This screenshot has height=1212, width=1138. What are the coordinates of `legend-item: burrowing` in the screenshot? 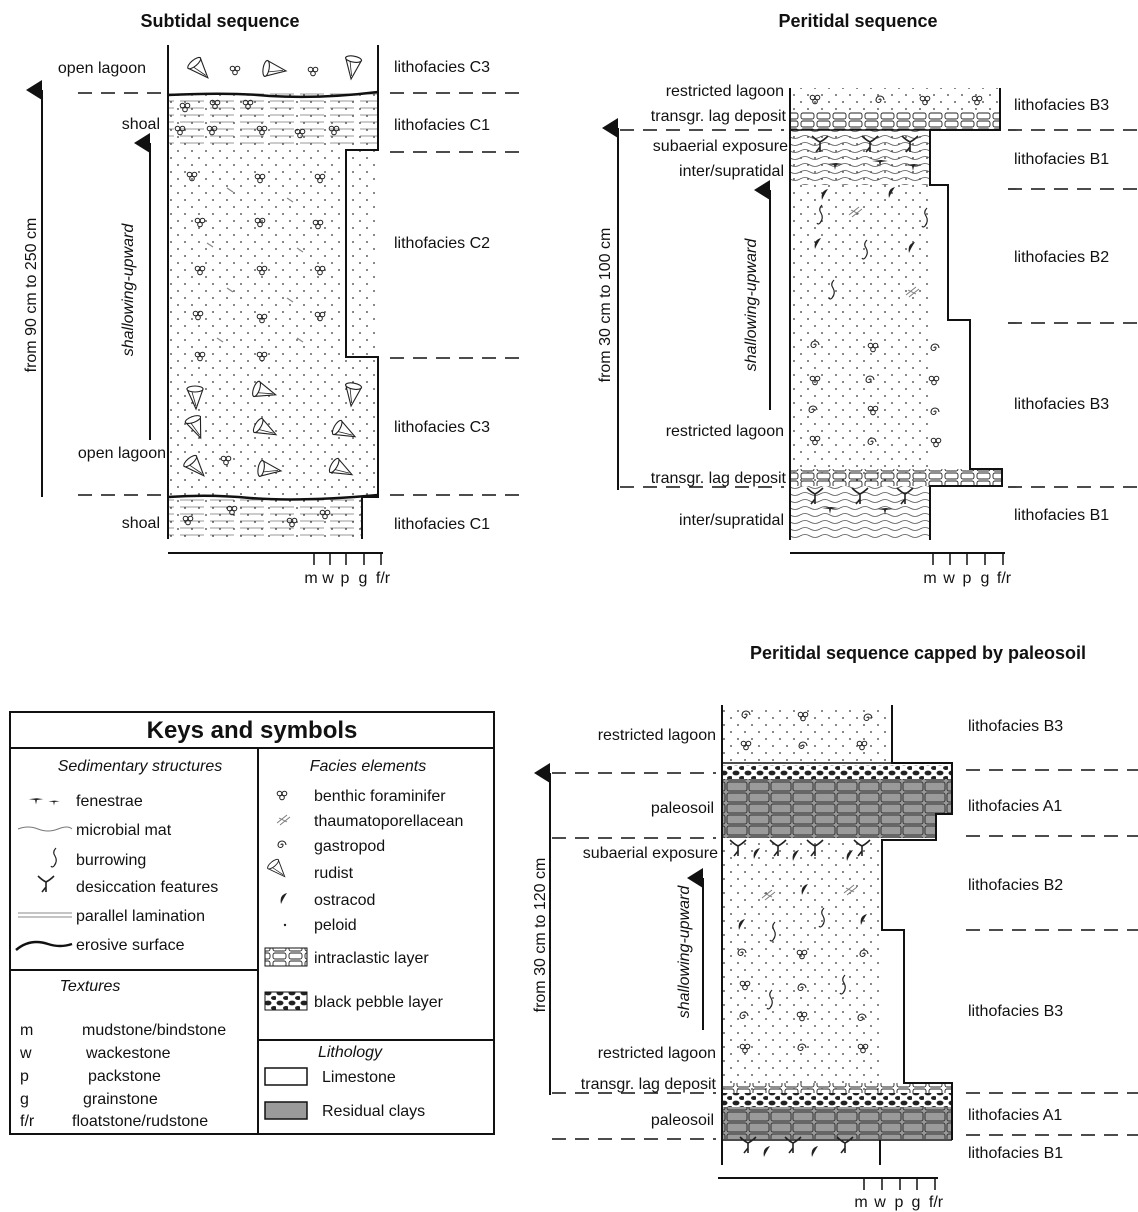 It's located at (111, 860).